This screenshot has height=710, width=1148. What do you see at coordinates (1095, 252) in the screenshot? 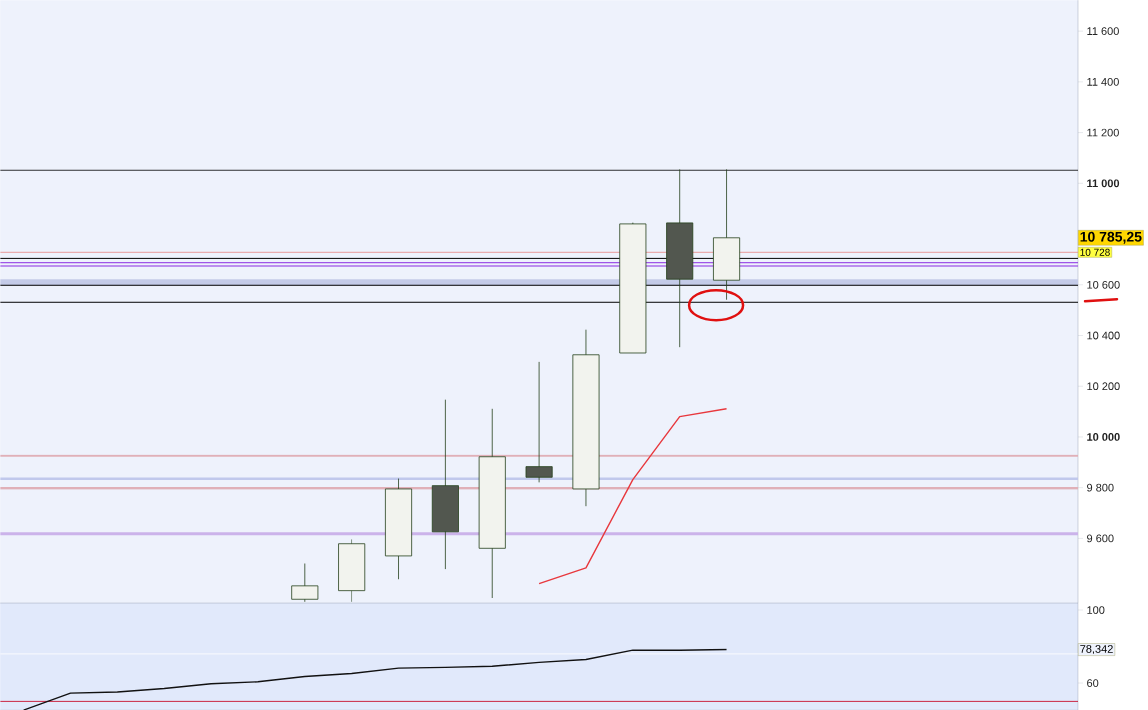
I see `ref-line-label: 10 728` at bounding box center [1095, 252].